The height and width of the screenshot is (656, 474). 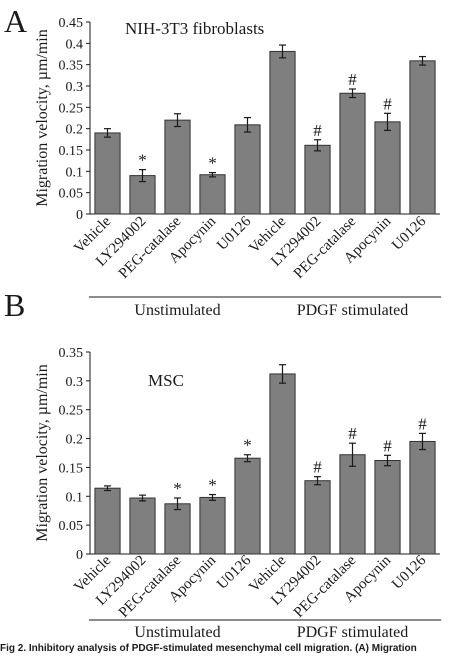 I want to click on y-tick-label: 0.45, so click(x=71, y=23).